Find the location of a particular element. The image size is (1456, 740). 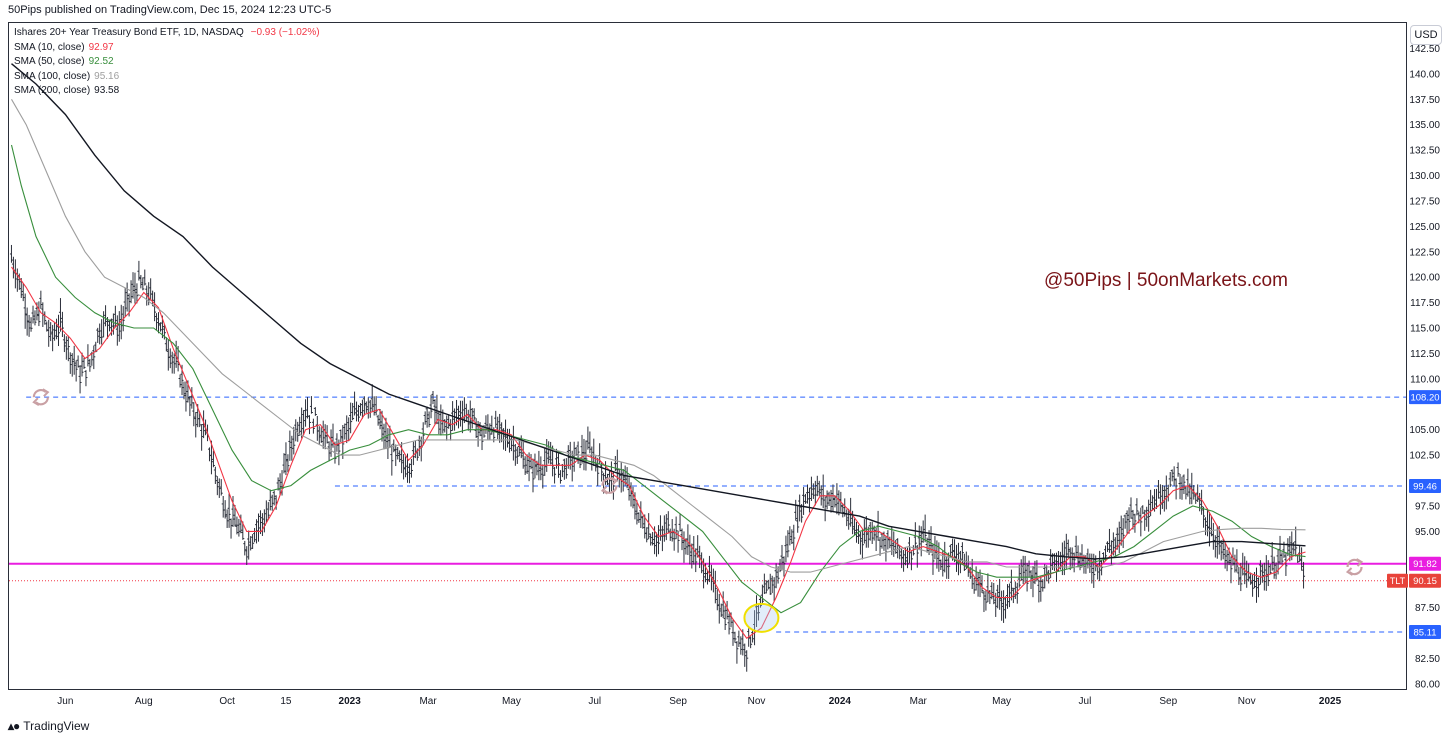

y-tick-label: 120.00 is located at coordinates (1424, 278).